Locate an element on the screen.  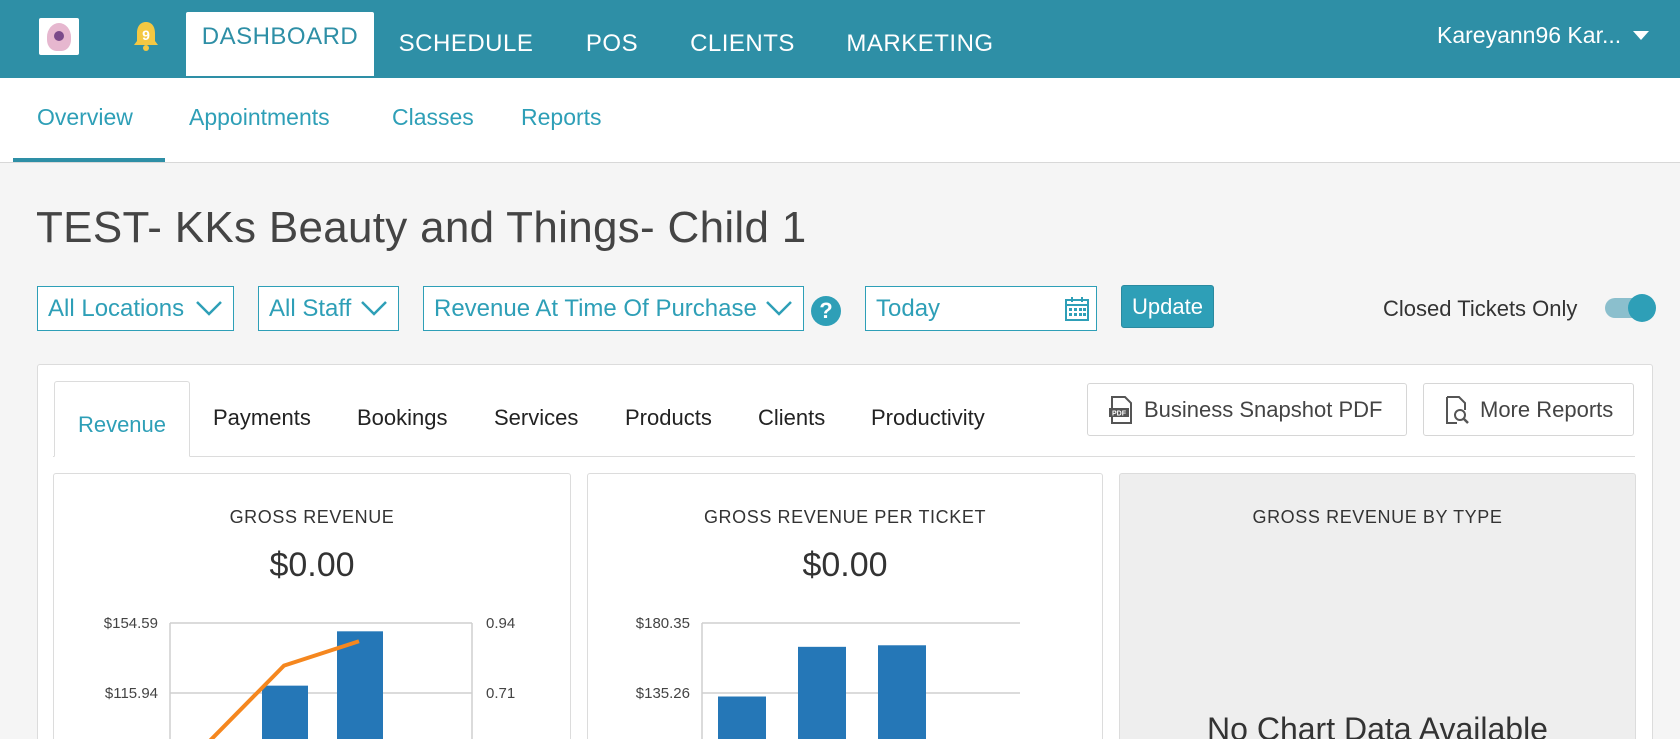
y2-tick-label: 0.71 is located at coordinates (500, 693).